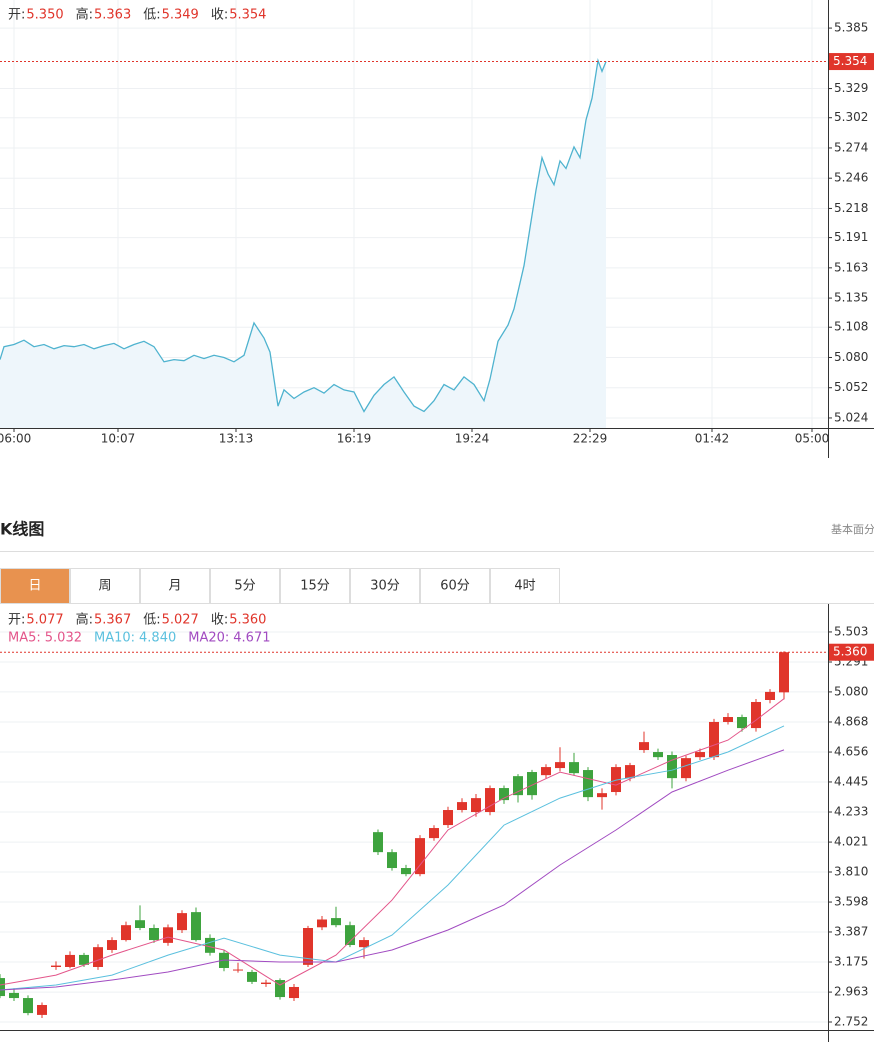 This screenshot has height=1042, width=874. What do you see at coordinates (850, 652) in the screenshot?
I see `last-price-label: 5.360` at bounding box center [850, 652].